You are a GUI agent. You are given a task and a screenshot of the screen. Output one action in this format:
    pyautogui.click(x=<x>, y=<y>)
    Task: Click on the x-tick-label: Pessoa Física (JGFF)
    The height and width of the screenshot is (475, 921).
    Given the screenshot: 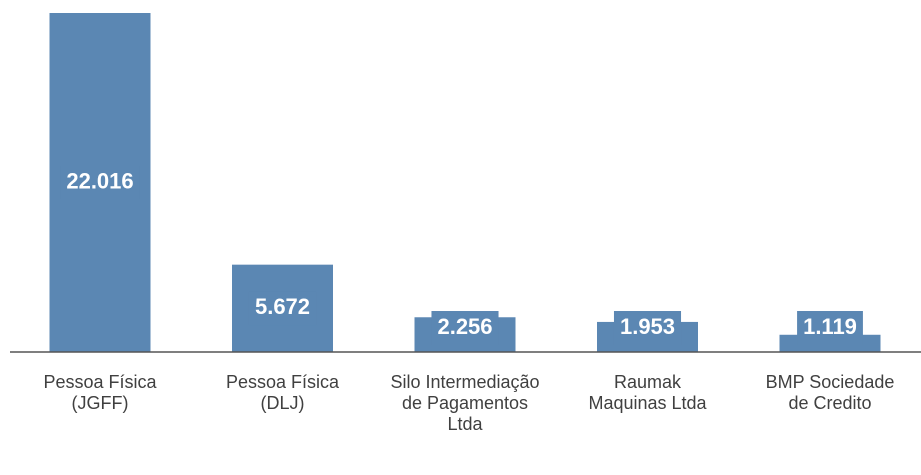 What is the action you would take?
    pyautogui.click(x=100, y=392)
    